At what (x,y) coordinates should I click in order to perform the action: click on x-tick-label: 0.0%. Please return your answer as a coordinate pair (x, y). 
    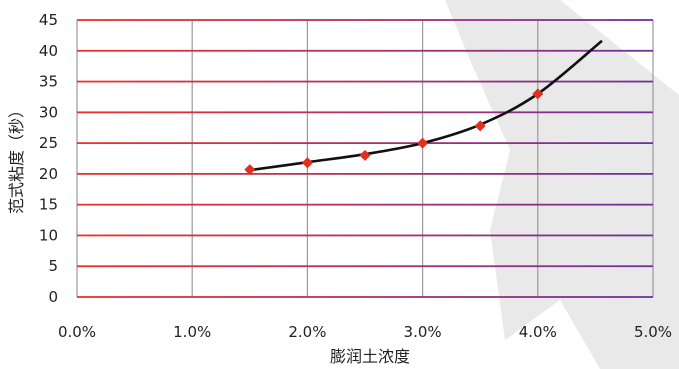
    Looking at the image, I should click on (77, 332).